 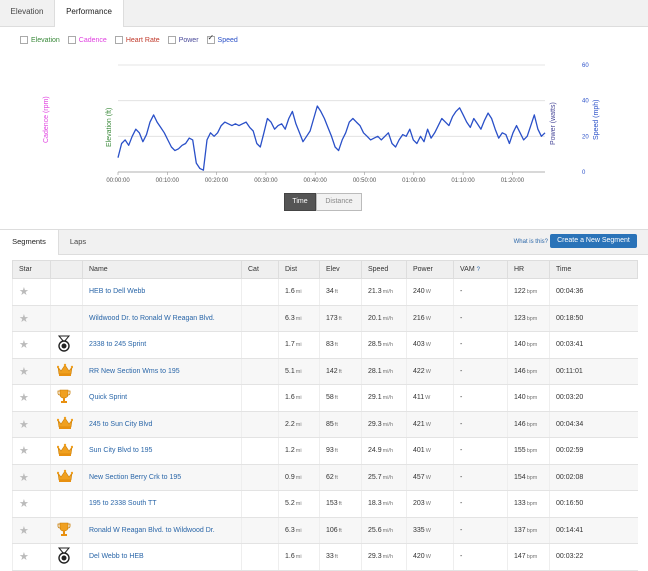 I want to click on col-vam-label: VAM, so click(x=467, y=269).